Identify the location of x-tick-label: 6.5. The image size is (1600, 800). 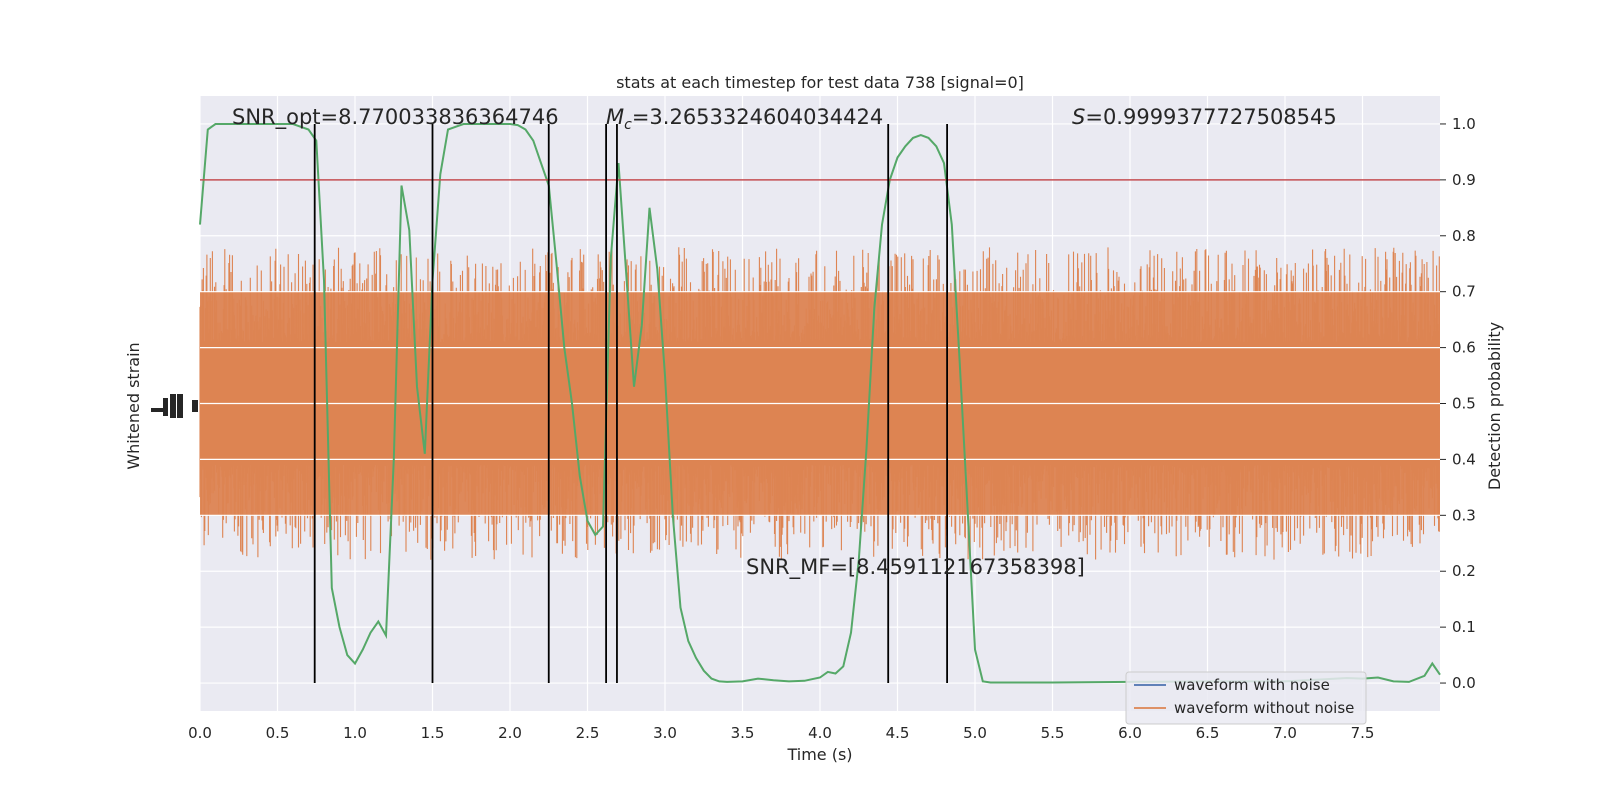
(1208, 733).